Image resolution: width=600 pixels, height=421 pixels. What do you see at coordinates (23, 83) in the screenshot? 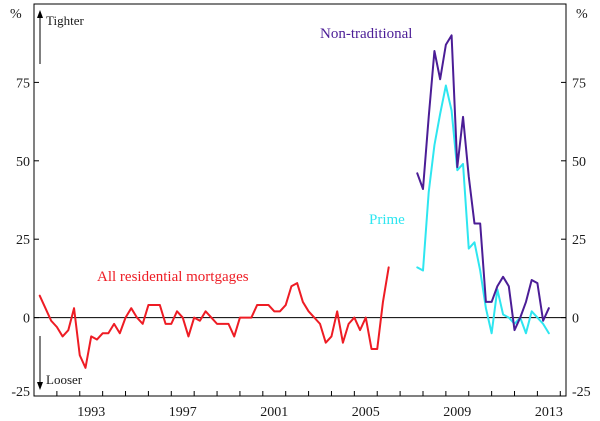
I see `y-tick-label-left: 75` at bounding box center [23, 83].